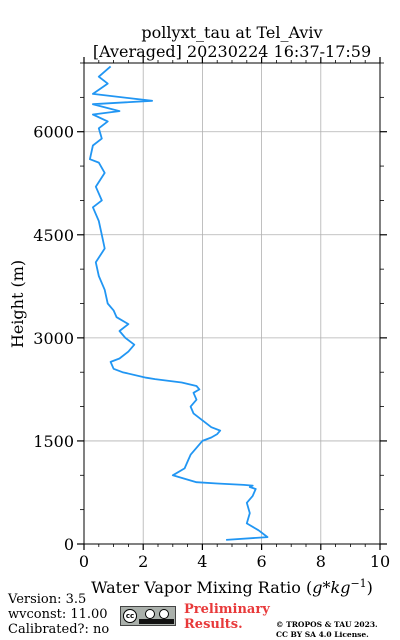  What do you see at coordinates (227, 609) in the screenshot?
I see `preliminary-line-1: Preliminary` at bounding box center [227, 609].